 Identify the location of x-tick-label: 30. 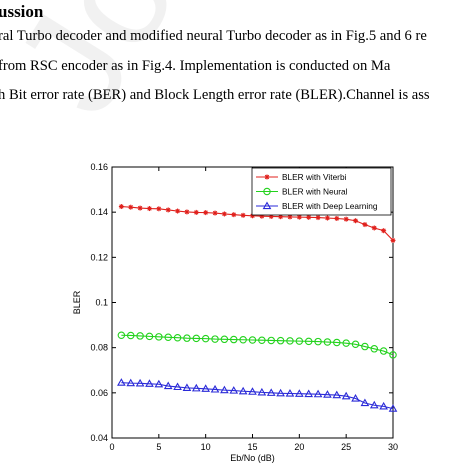
(393, 447).